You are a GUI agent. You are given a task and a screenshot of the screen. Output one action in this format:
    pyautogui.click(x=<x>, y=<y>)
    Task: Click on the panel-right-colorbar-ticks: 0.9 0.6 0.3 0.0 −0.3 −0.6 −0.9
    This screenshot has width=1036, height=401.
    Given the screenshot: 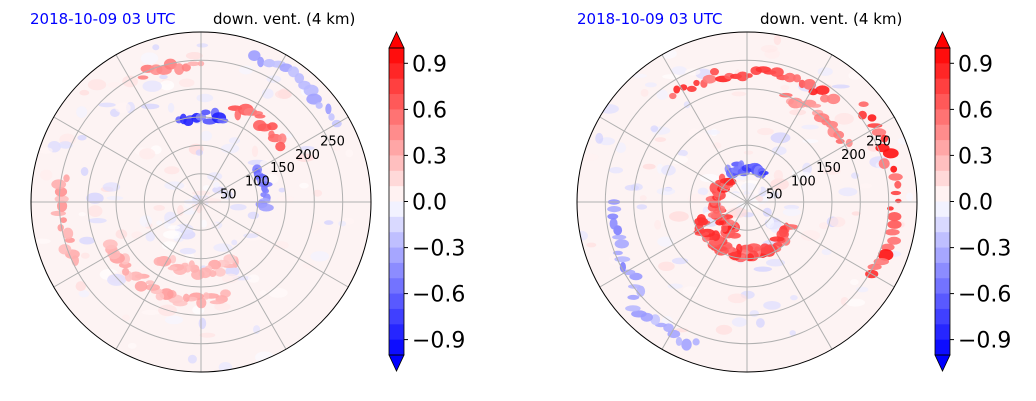 What is the action you would take?
    pyautogui.click(x=980, y=203)
    